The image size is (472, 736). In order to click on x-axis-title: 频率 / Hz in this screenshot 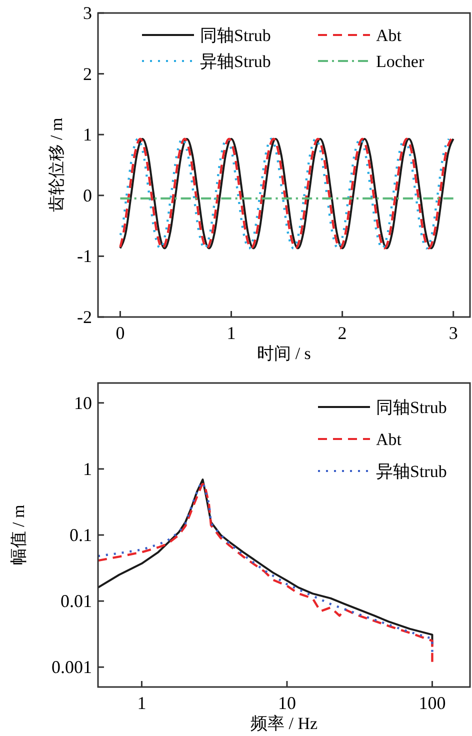, I will do `click(284, 723)`.